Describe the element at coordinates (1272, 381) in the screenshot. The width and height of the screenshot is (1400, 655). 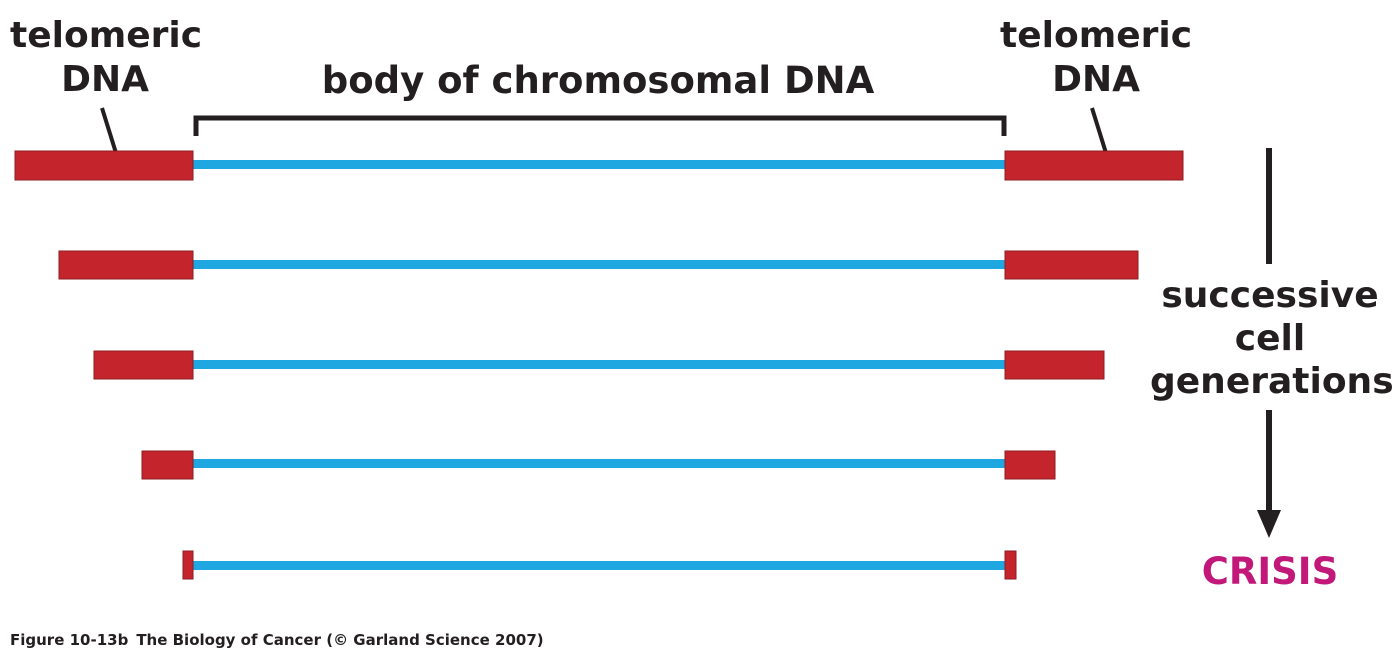
I see `generations-label-line-3: generations` at that location.